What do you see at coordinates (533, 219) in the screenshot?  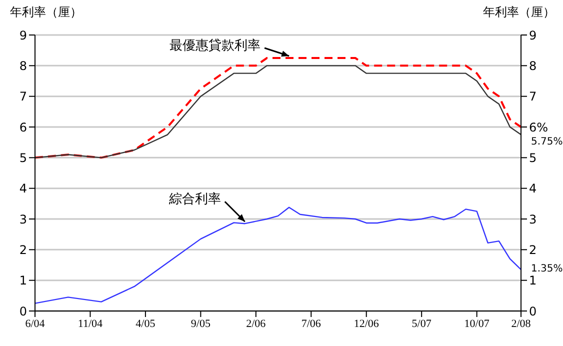 I see `y2-tick-label: 3` at bounding box center [533, 219].